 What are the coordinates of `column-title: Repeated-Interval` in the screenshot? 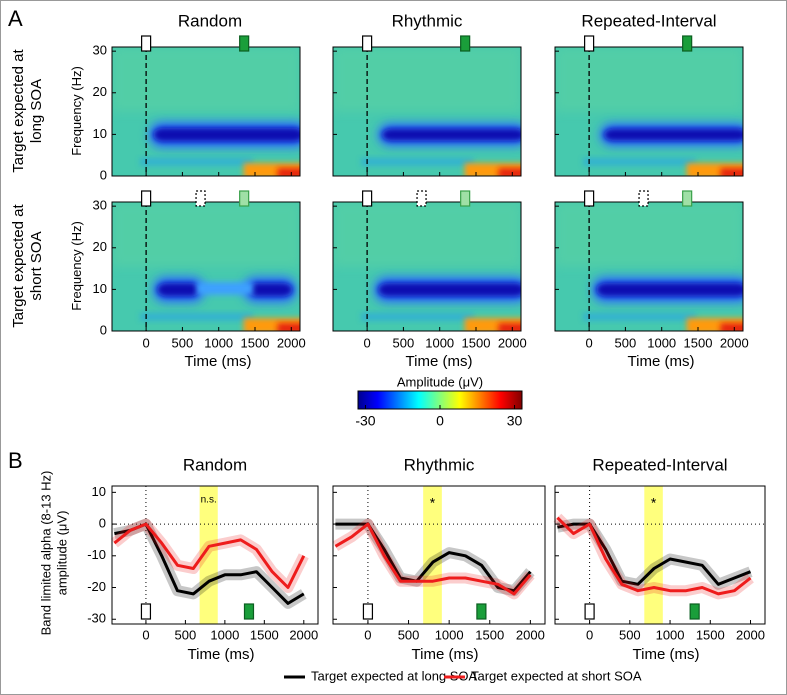 It's located at (648, 20).